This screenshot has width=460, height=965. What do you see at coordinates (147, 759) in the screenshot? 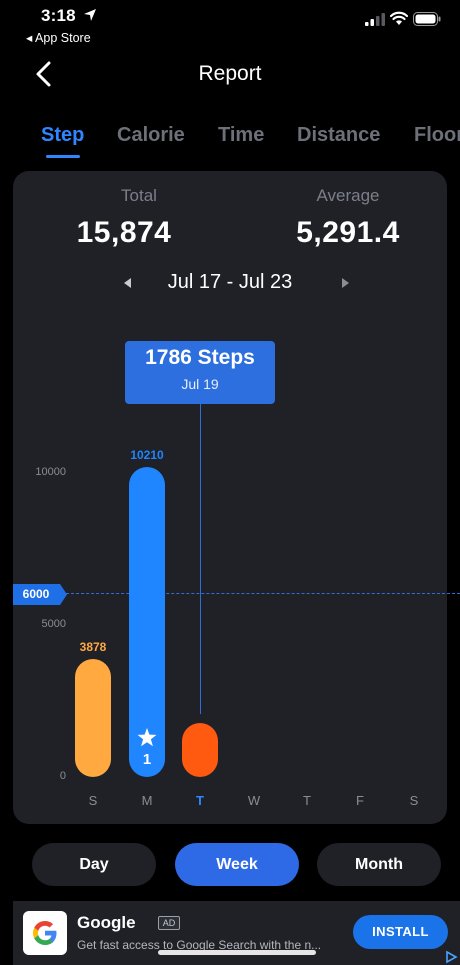
I see `star-count: 1` at bounding box center [147, 759].